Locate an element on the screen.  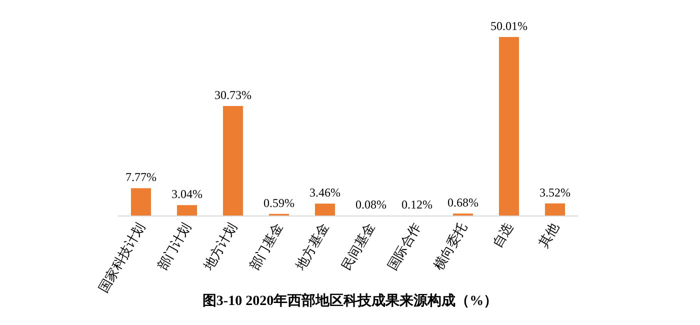
data-label: 3.46% is located at coordinates (325, 193).